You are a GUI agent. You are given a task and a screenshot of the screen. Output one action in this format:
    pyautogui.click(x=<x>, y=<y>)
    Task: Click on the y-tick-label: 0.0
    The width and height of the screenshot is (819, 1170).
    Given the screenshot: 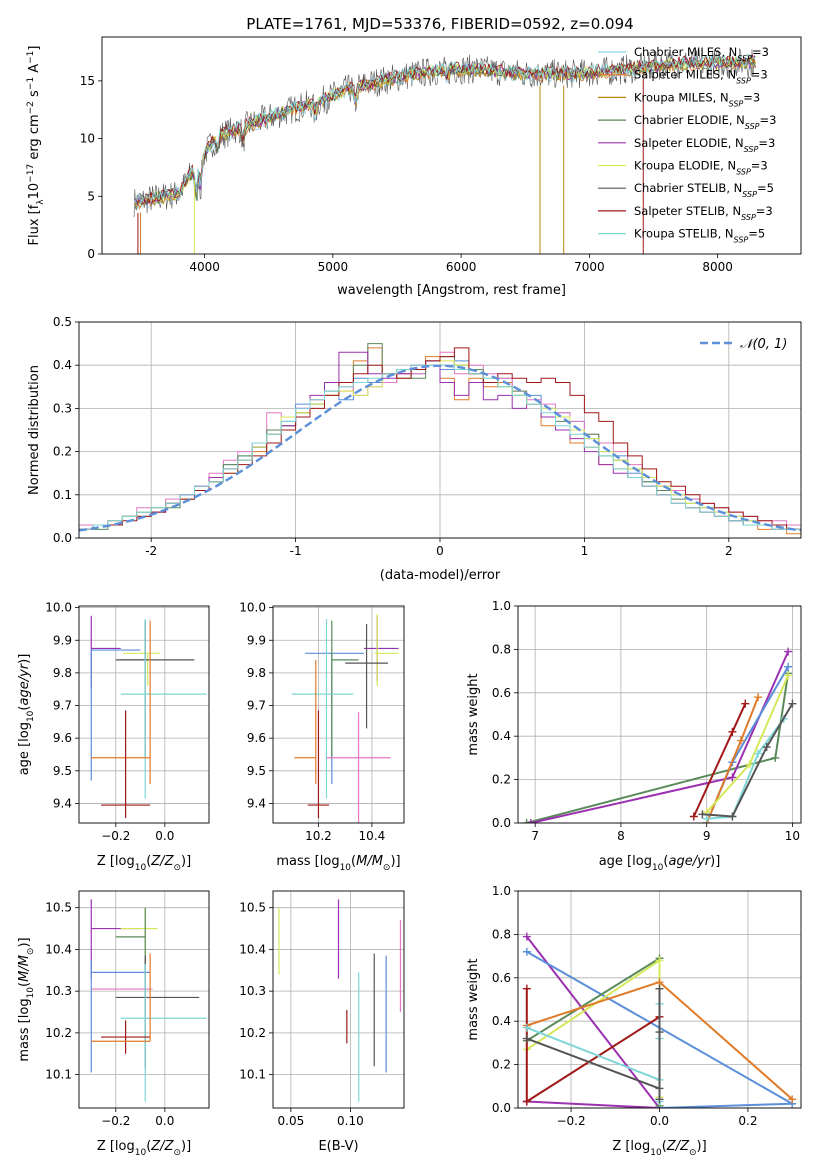 What is the action you would take?
    pyautogui.click(x=501, y=1108)
    